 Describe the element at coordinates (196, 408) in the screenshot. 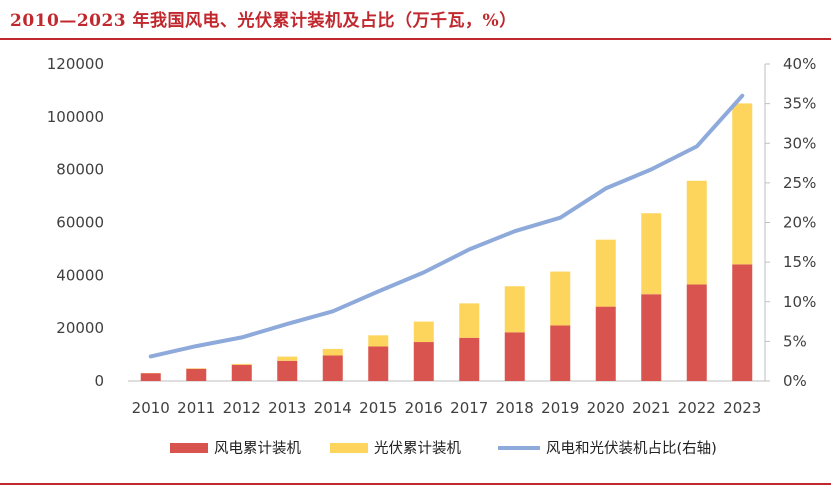

I see `x-tick-label: 2011` at that location.